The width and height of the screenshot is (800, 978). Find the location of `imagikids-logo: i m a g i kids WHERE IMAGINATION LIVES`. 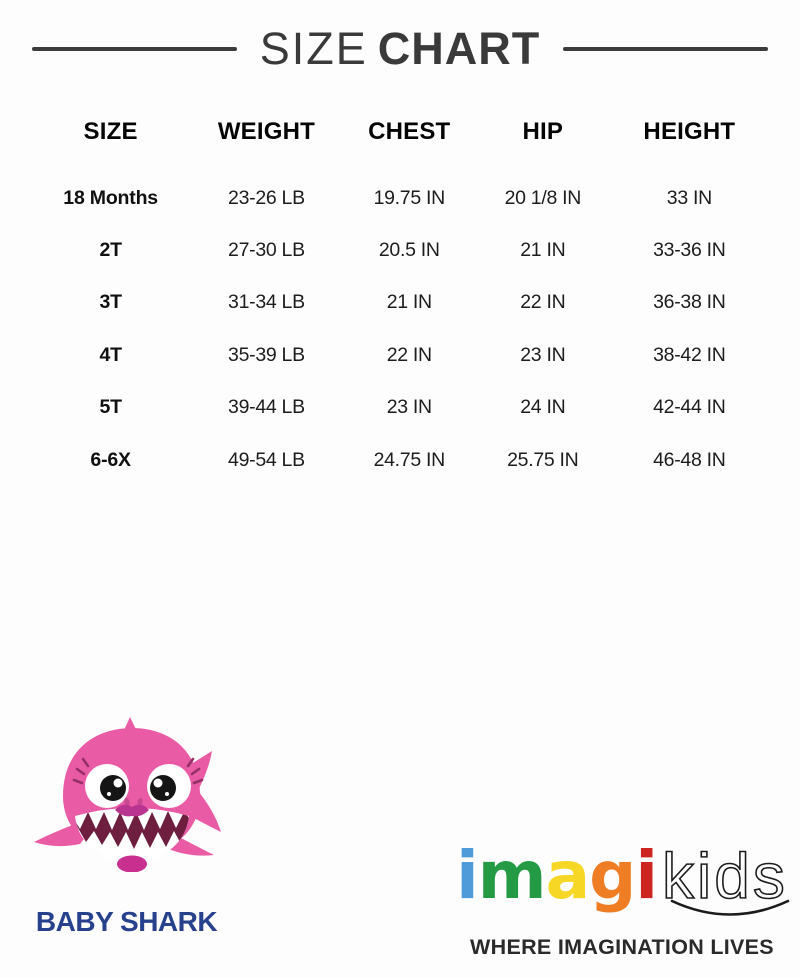

imagikids-logo: i m a g i kids WHERE IMAGINATION LIVES is located at coordinates (622, 901).